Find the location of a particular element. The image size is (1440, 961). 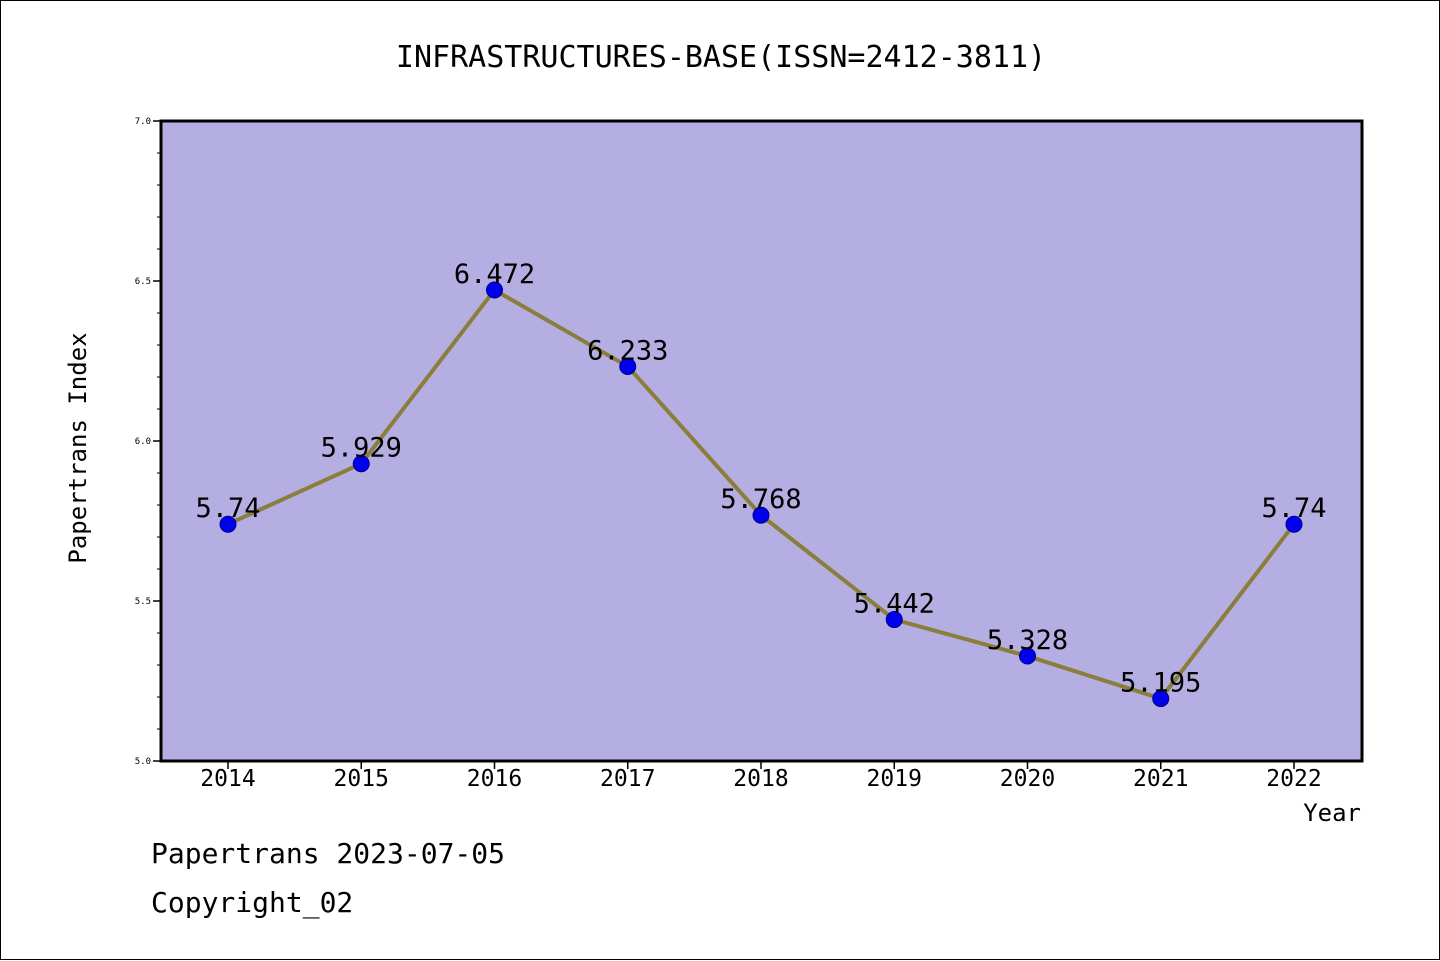

y-axis-label: Papertrans Index is located at coordinates (78, 447).